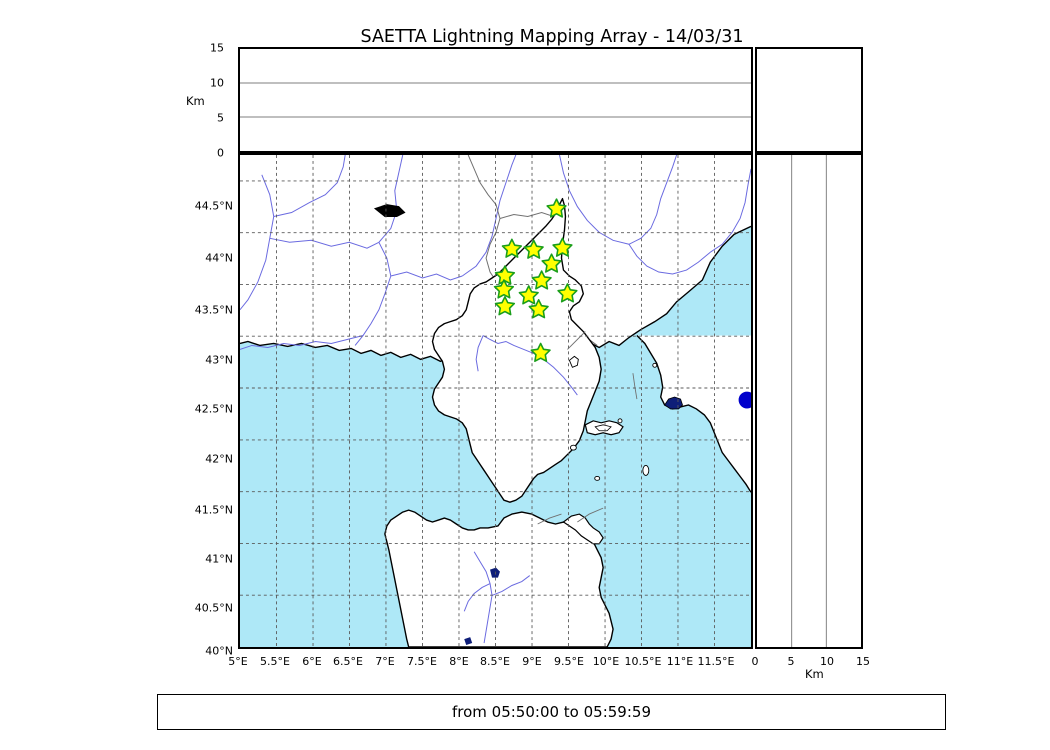  I want to click on tick-lon-8: 8°E, so click(459, 661).